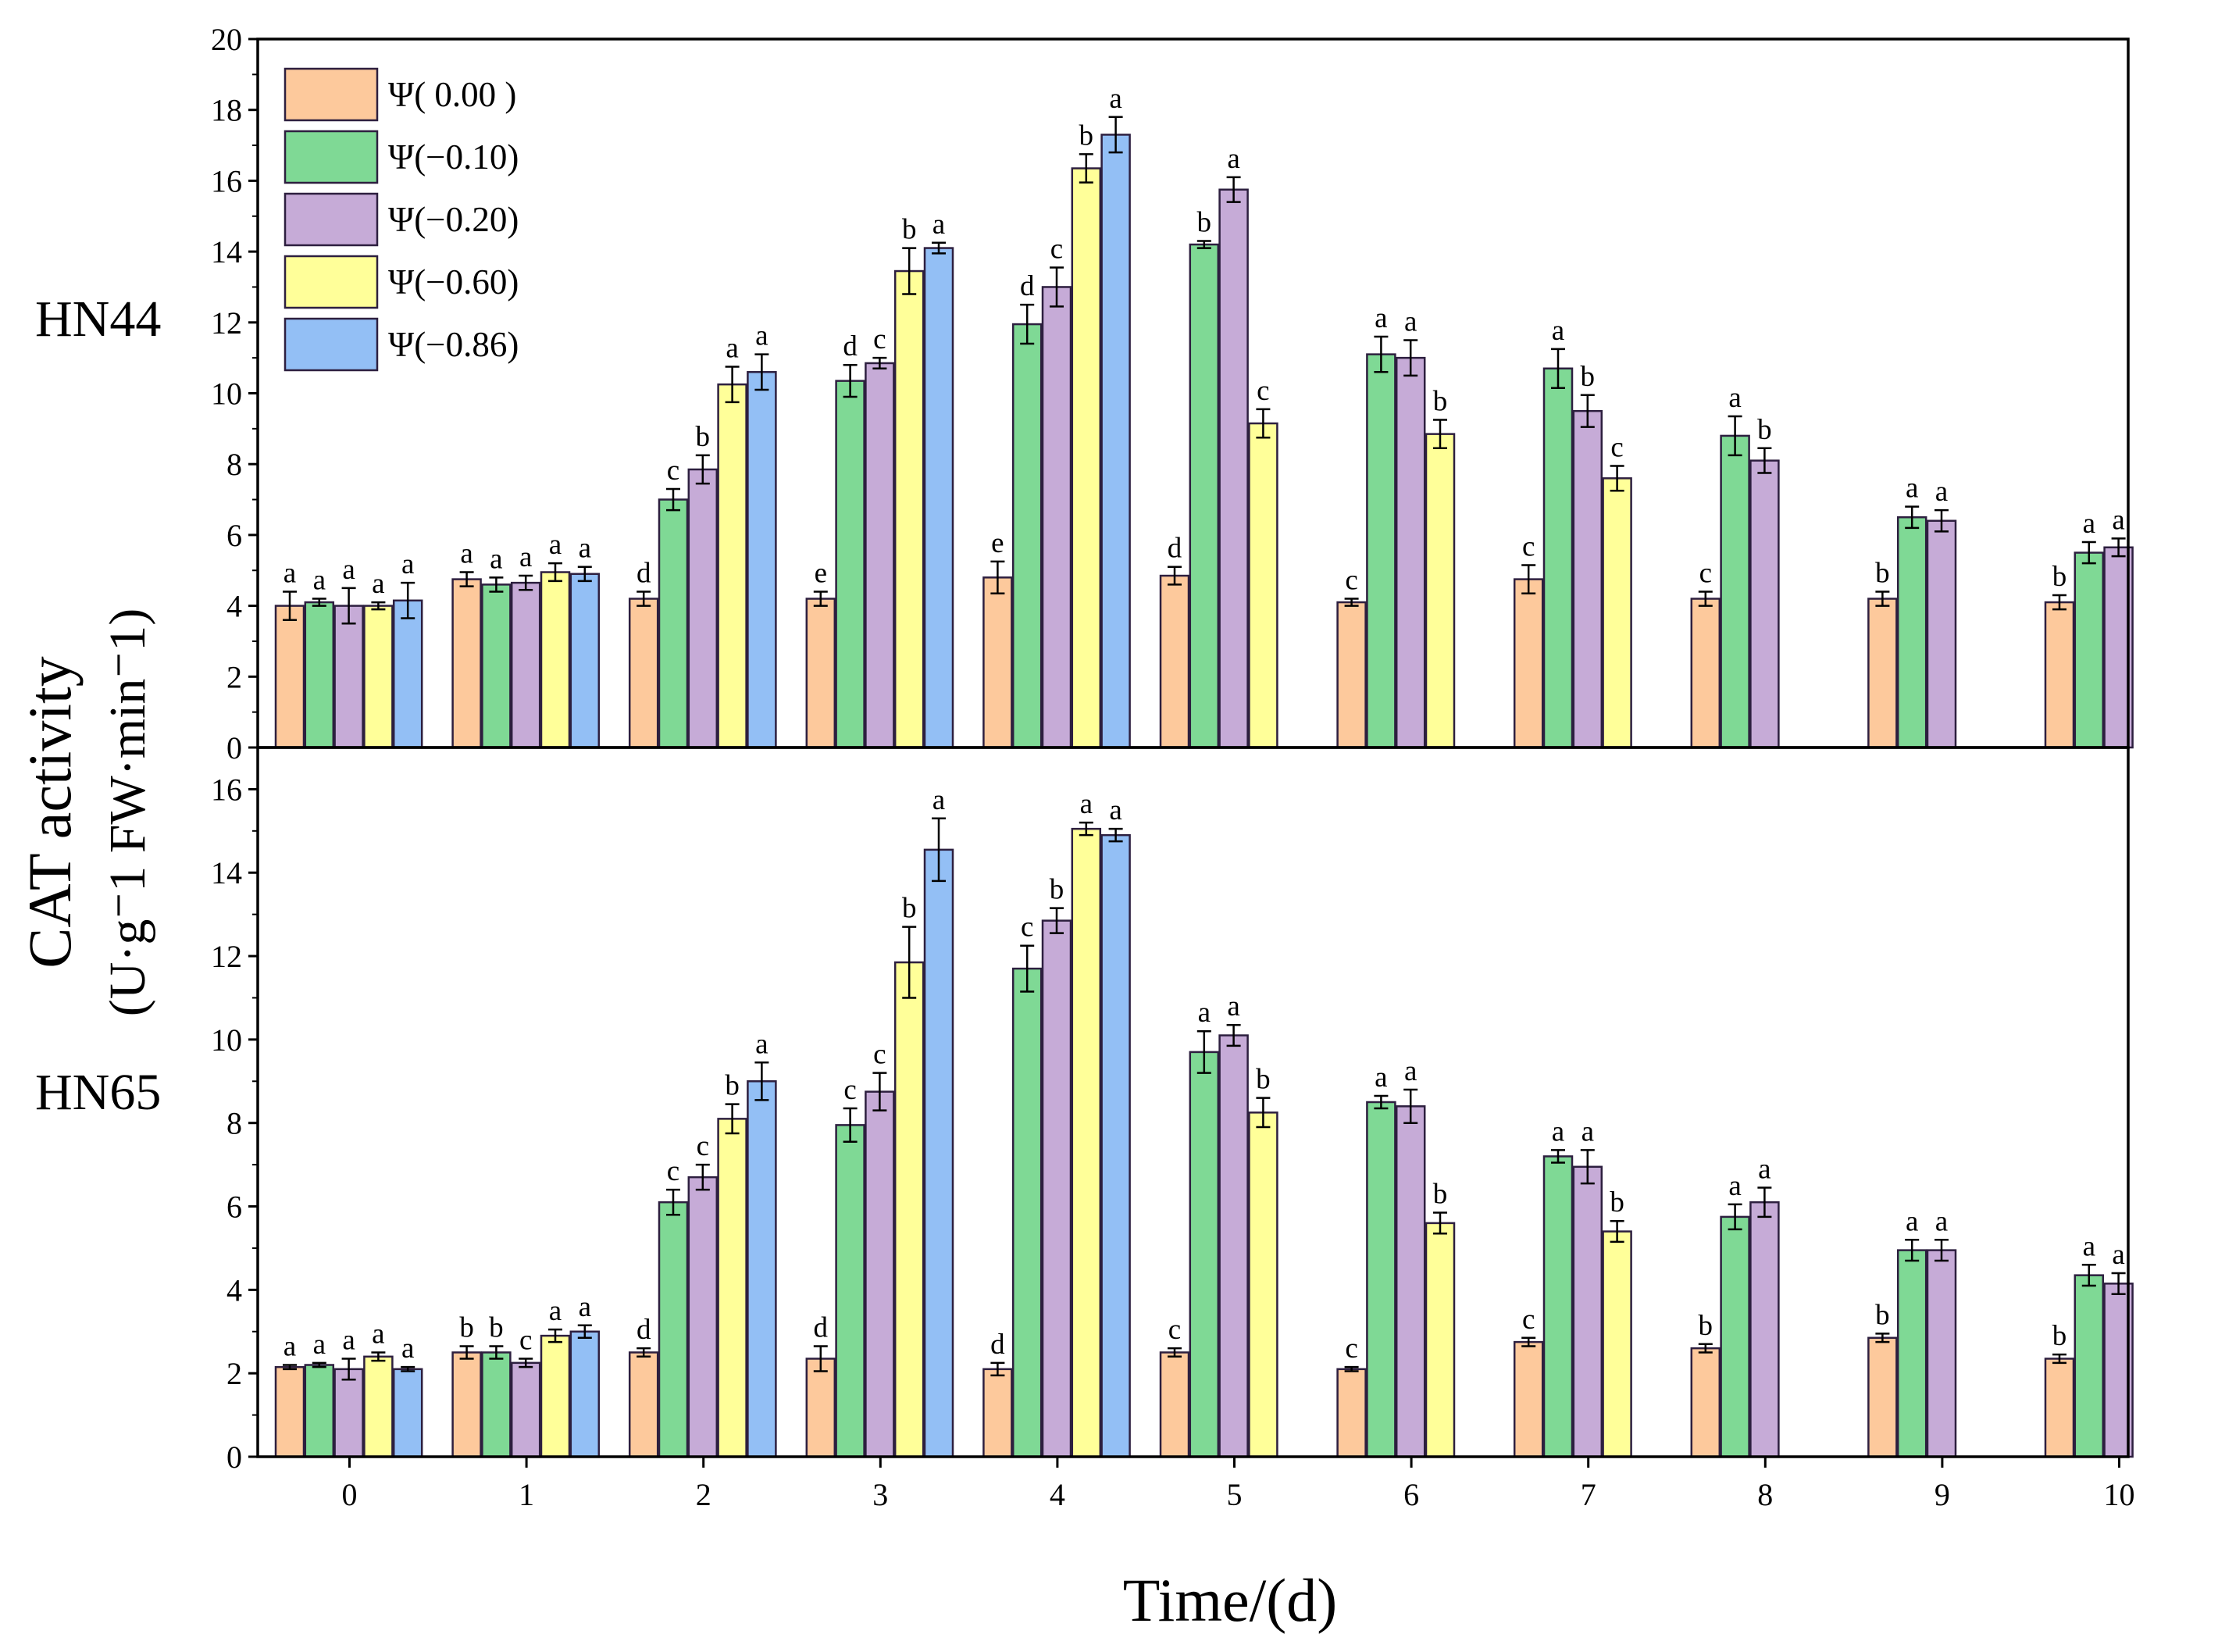 The image size is (2218, 1652). Describe the element at coordinates (1440, 591) in the screenshot. I see `bar-hn44-s3-d6` at that location.